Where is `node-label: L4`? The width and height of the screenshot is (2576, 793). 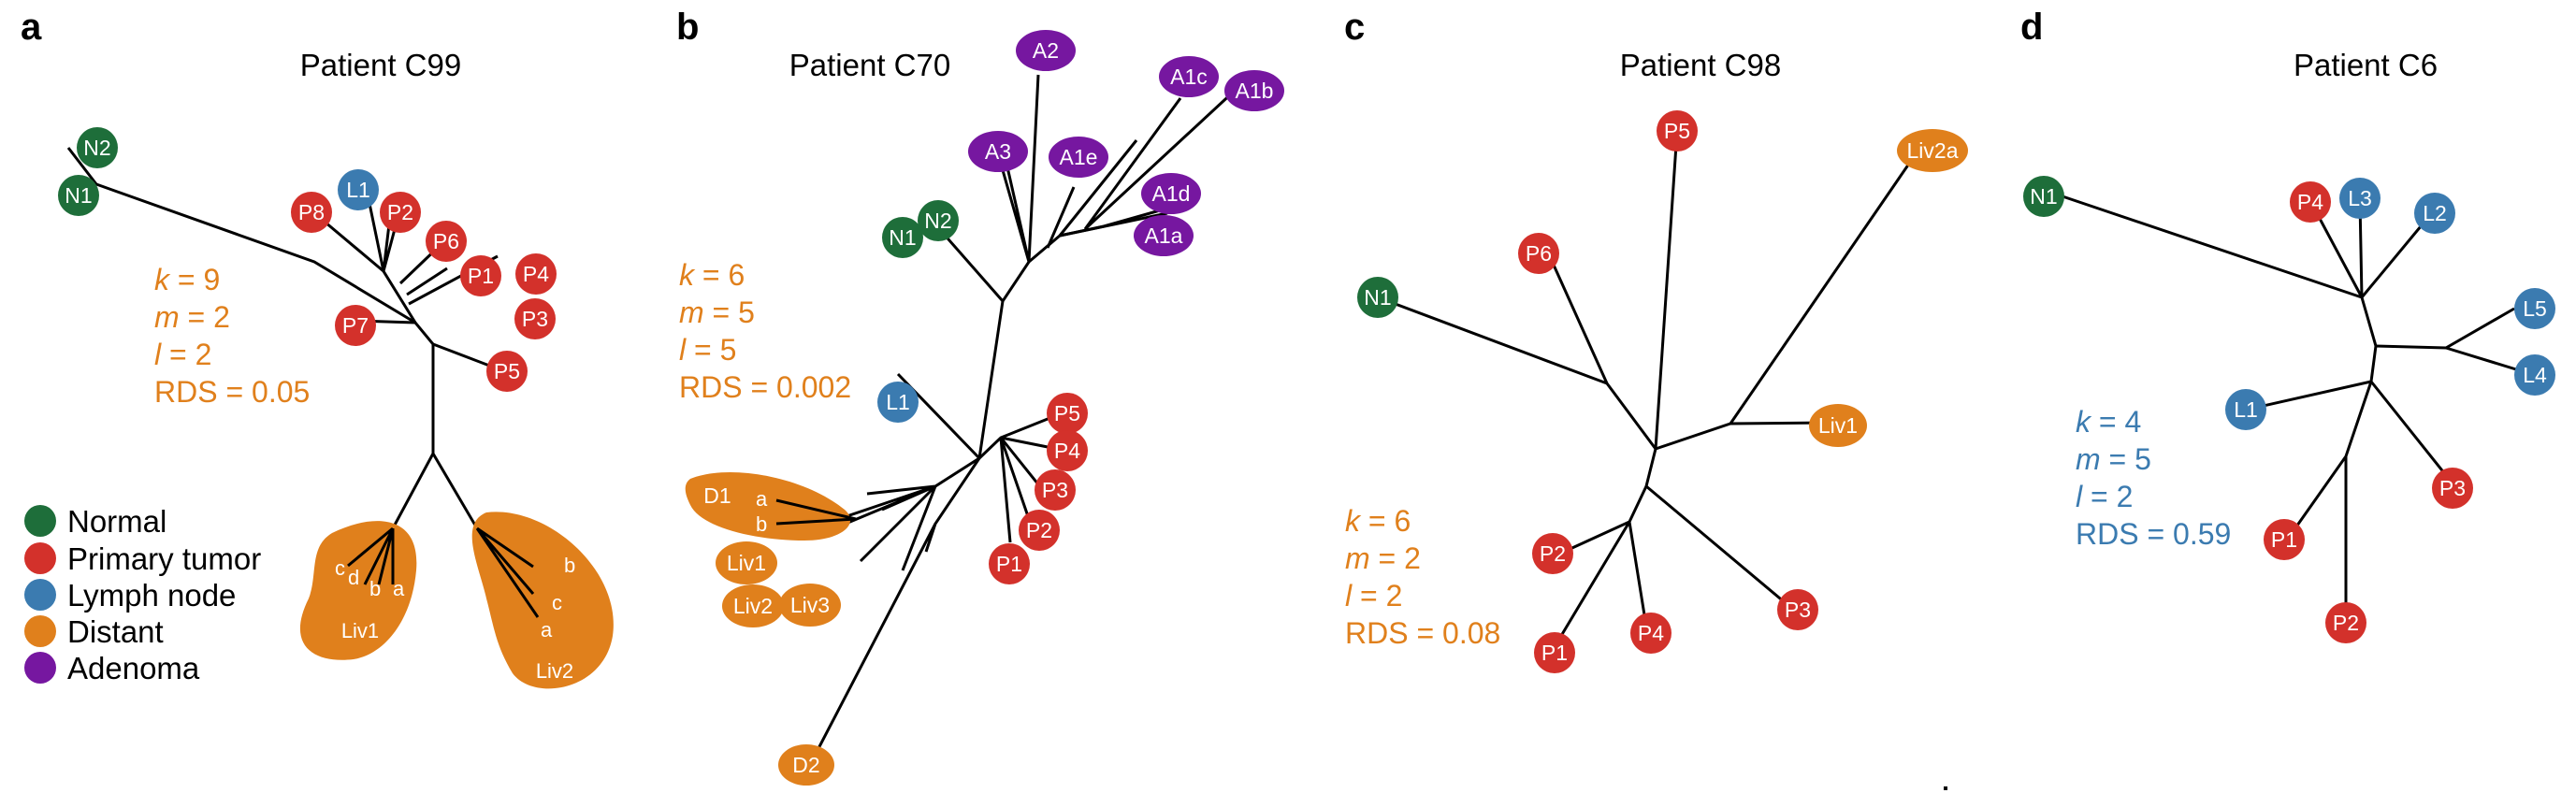 node-label: L4 is located at coordinates (2535, 375).